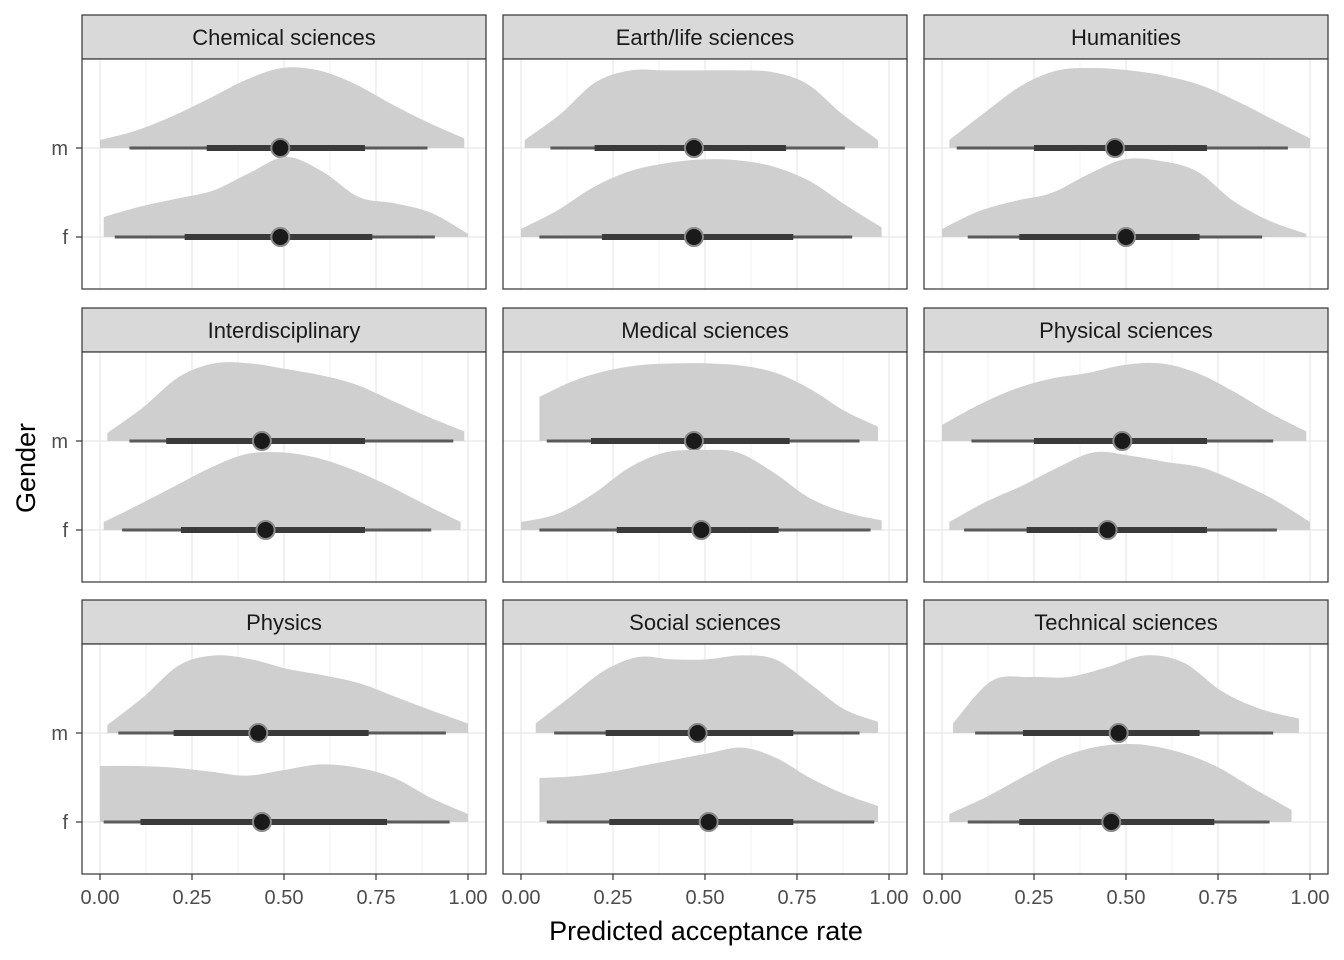  What do you see at coordinates (284, 330) in the screenshot?
I see `facet-strip-title: Interdisciplinary` at bounding box center [284, 330].